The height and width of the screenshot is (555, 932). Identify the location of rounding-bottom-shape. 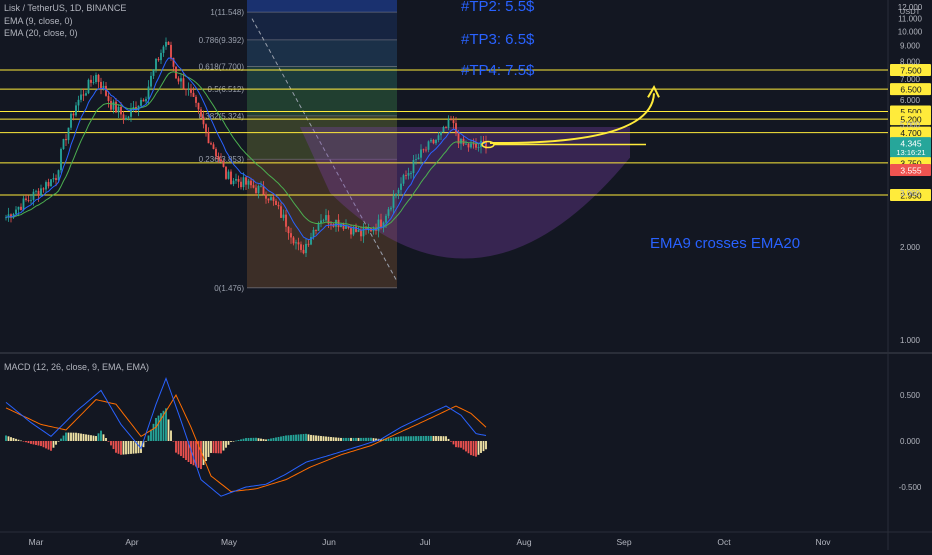
(465, 193).